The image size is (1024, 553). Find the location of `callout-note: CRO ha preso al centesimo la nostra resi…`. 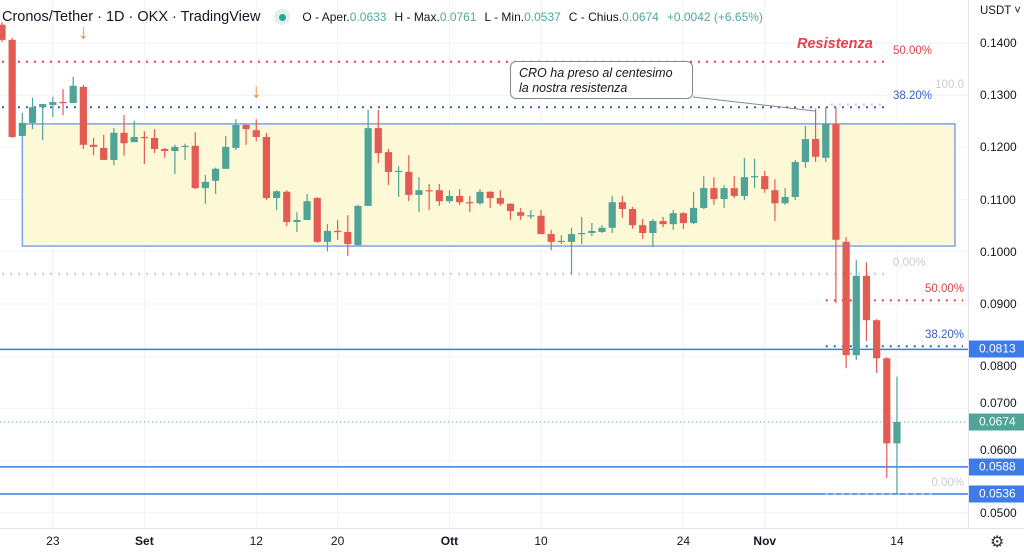

callout-note: CRO ha preso al centesimo la nostra resi… is located at coordinates (601, 80).